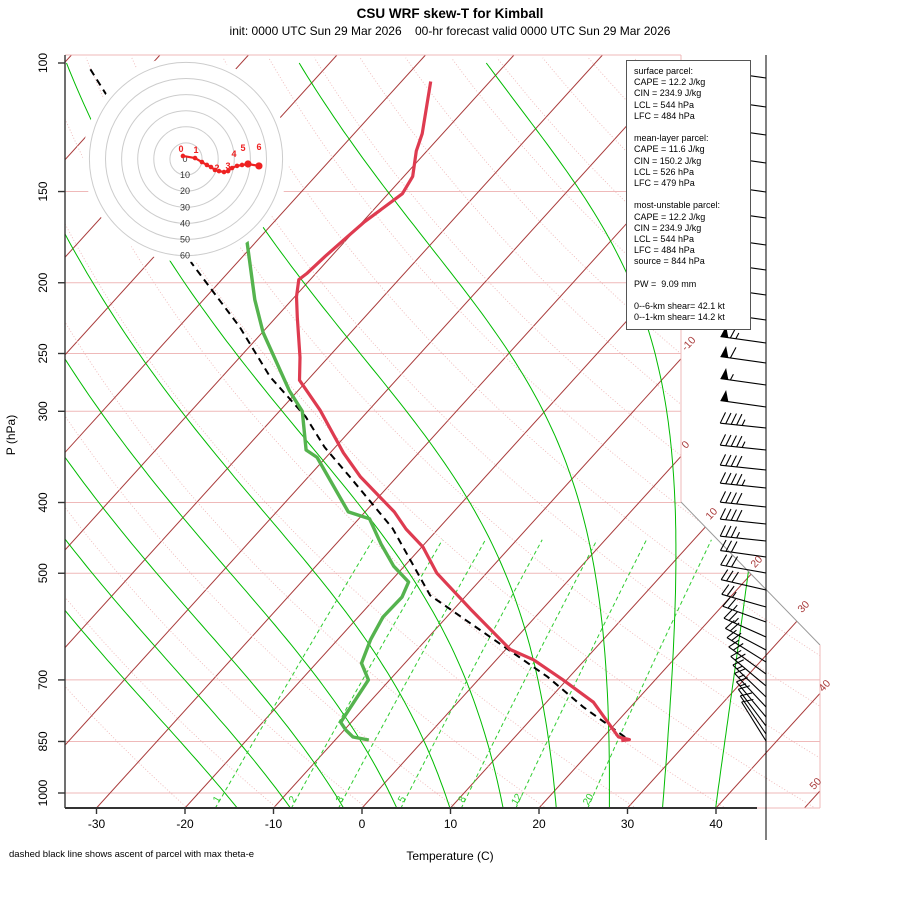  I want to click on y-axis-label: P (hPa), so click(11, 435).